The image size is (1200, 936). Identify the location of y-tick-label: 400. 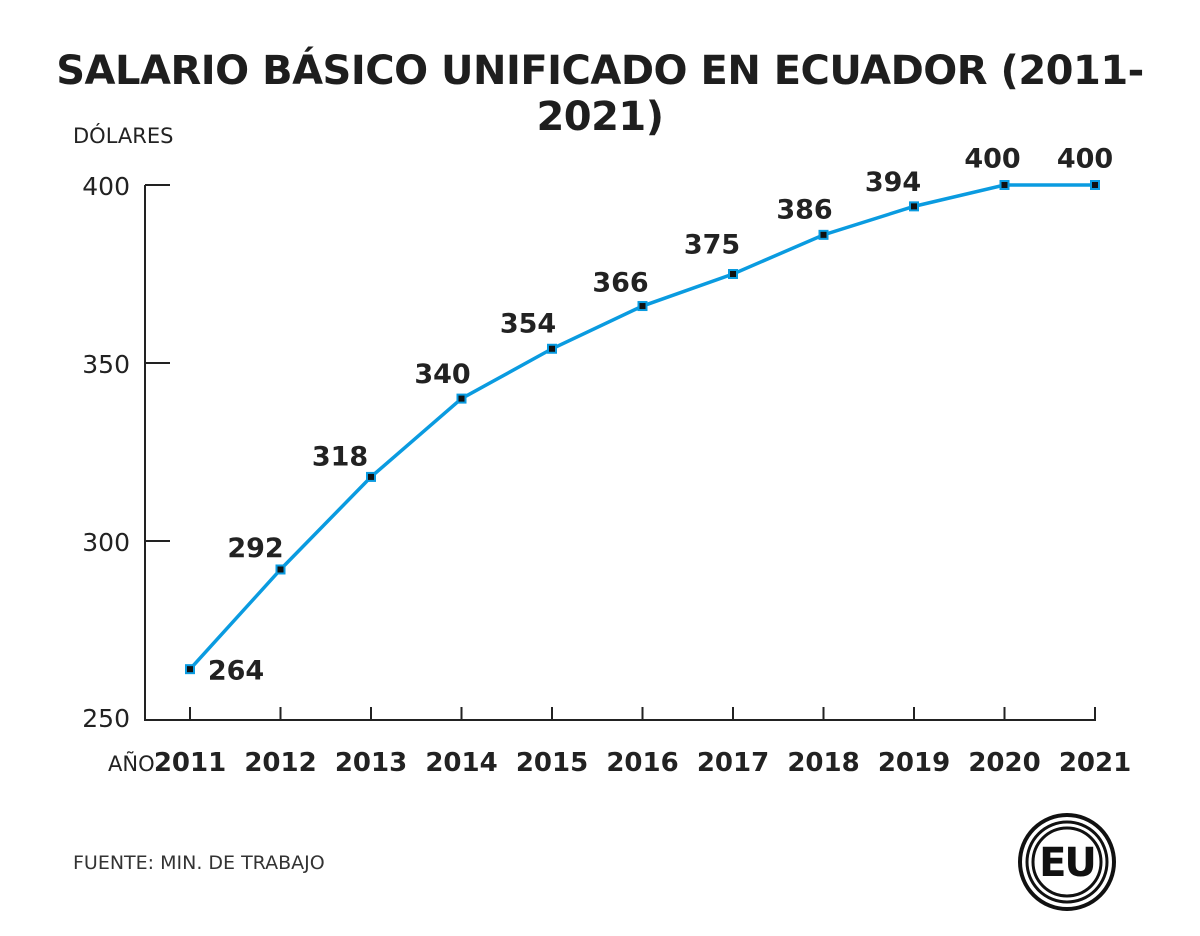
(106, 186).